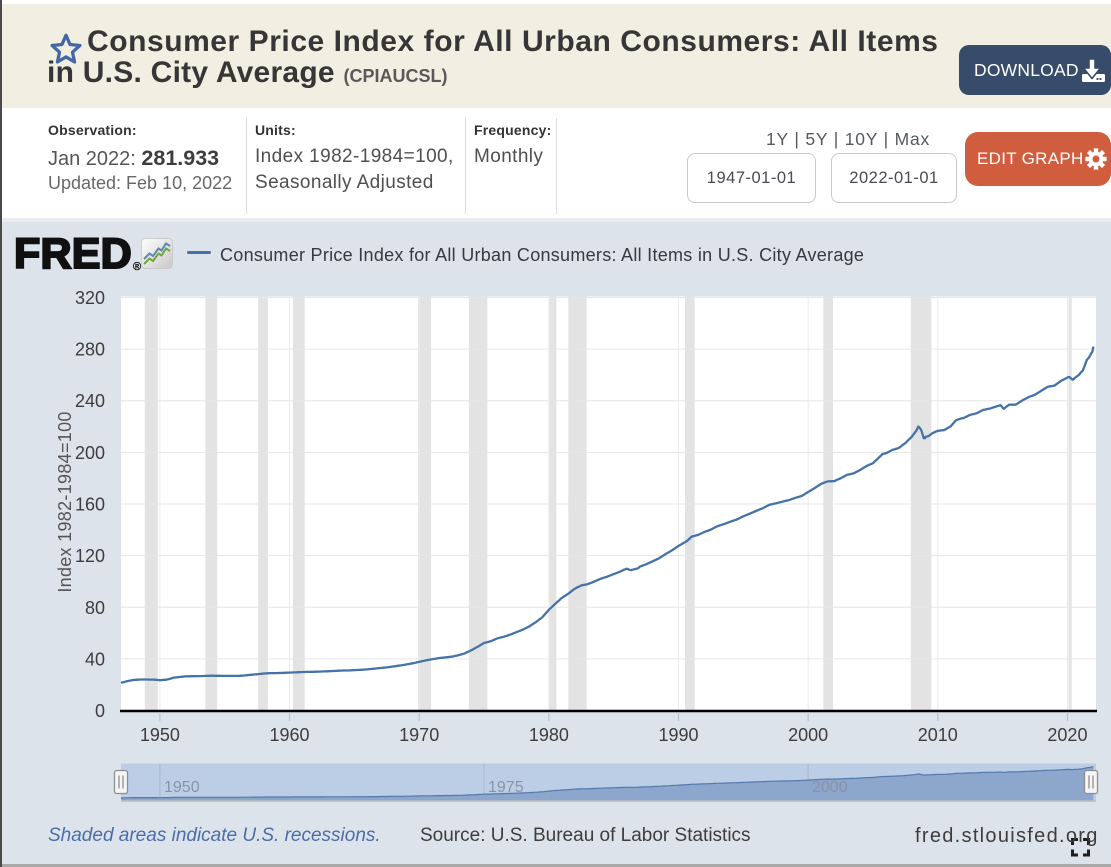 This screenshot has height=867, width=1111. Describe the element at coordinates (549, 735) in the screenshot. I see `svg-text: 1980` at that location.